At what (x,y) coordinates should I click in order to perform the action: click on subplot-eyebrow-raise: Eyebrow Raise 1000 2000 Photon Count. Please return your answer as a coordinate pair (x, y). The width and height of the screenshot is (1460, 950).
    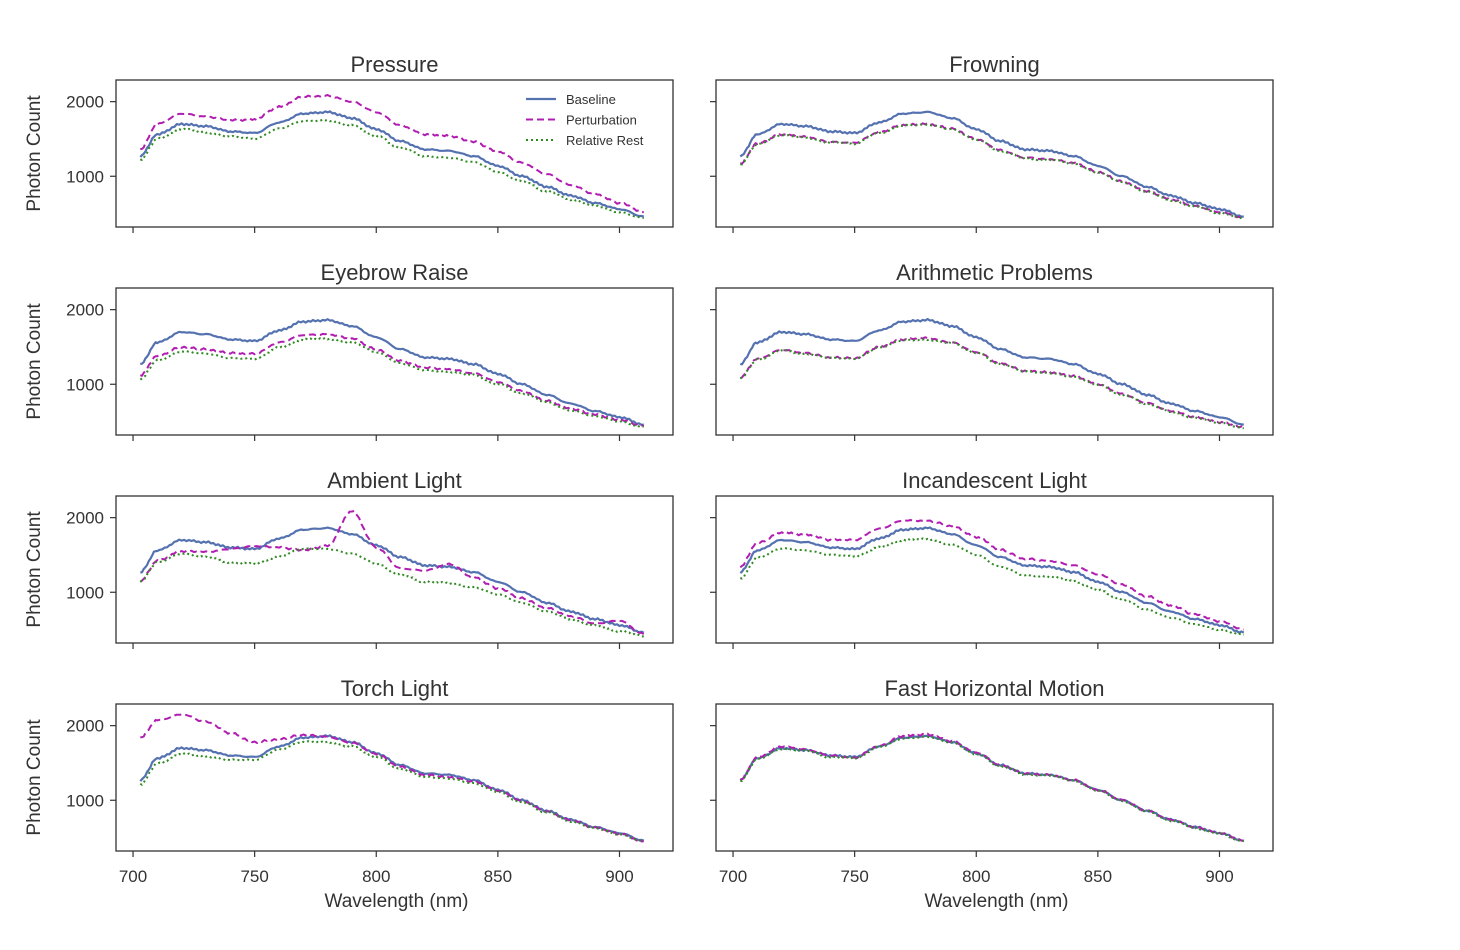
    Looking at the image, I should click on (349, 350).